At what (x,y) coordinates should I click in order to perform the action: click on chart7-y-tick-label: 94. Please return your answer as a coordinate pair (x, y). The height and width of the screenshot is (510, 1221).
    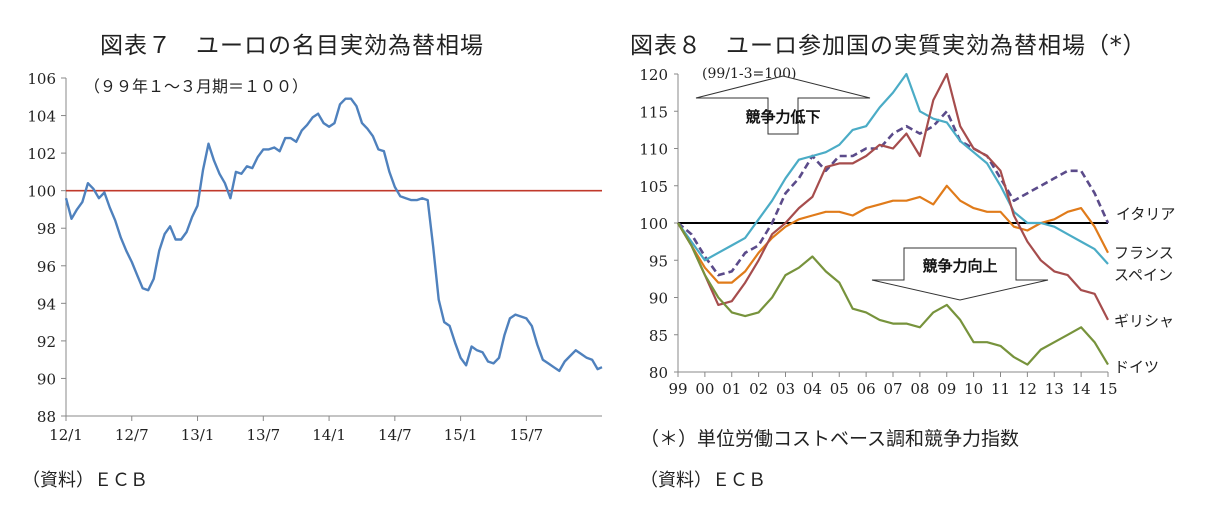
    Looking at the image, I should click on (46, 304).